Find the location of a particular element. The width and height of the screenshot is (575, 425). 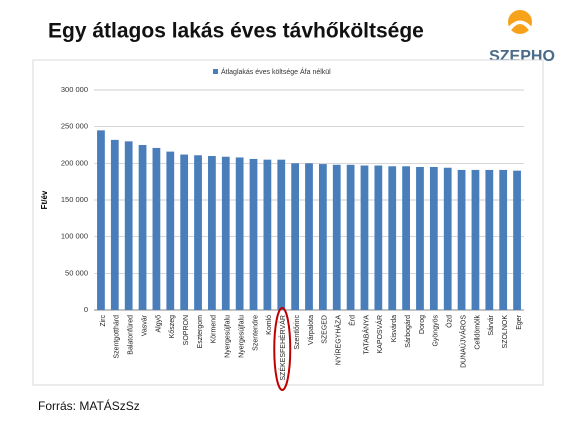

y-tick-label: 0 is located at coordinates (86, 309).